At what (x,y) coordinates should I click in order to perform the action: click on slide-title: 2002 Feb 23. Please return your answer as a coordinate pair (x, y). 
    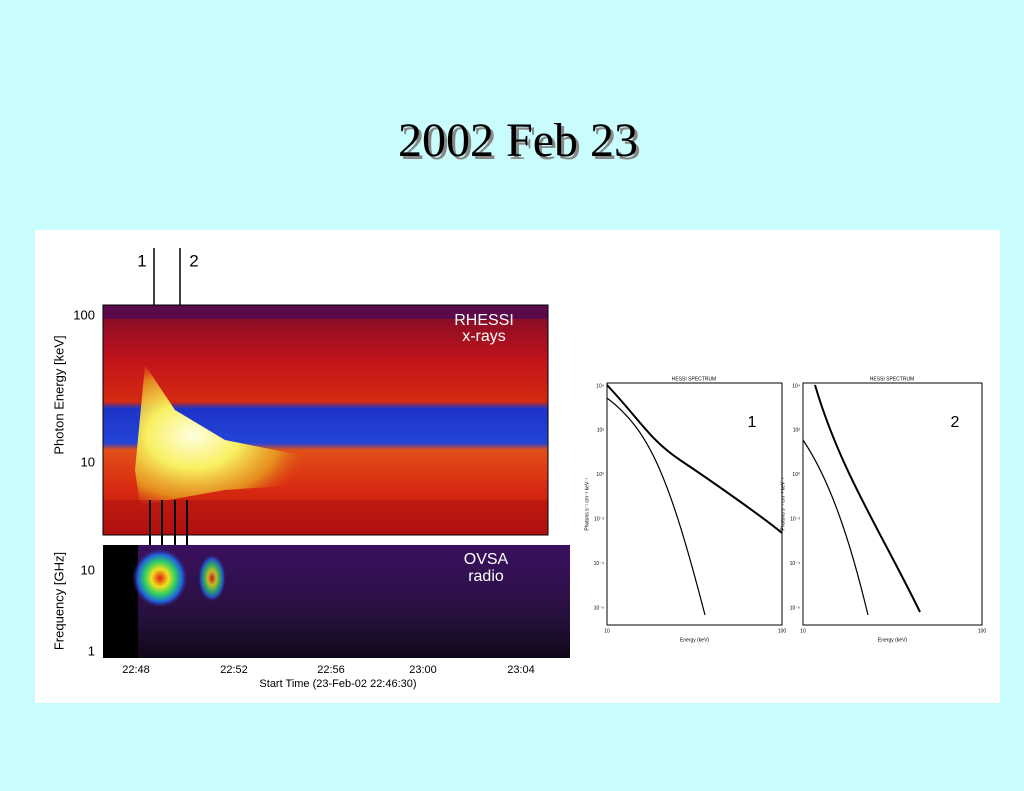
    Looking at the image, I should click on (518, 140).